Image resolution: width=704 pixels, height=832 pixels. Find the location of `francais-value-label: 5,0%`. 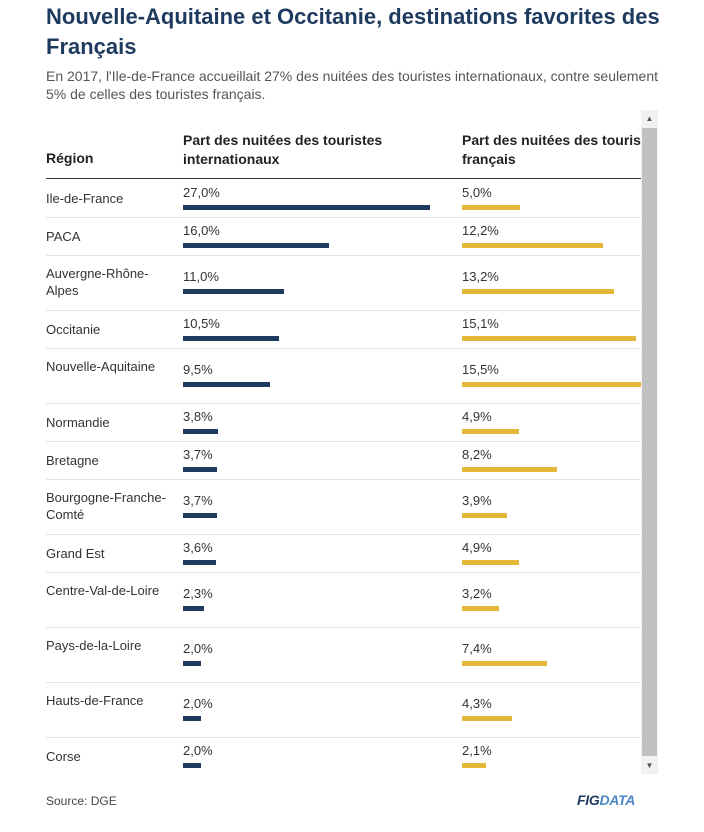

francais-value-label: 5,0% is located at coordinates (477, 192).